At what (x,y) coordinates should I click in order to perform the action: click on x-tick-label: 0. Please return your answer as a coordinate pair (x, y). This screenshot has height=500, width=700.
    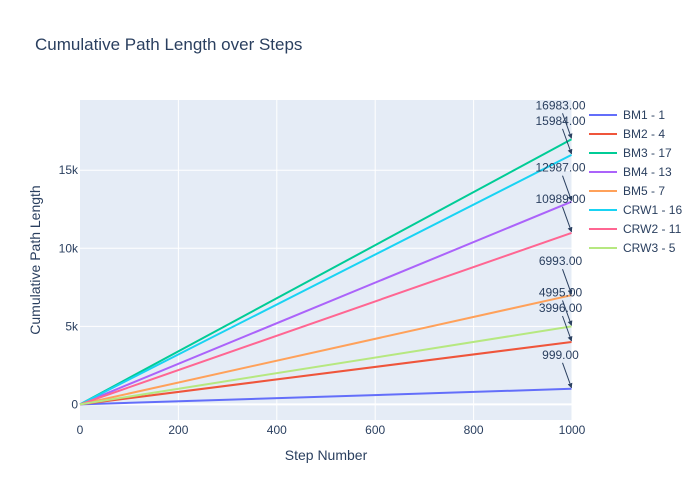
    Looking at the image, I should click on (80, 430).